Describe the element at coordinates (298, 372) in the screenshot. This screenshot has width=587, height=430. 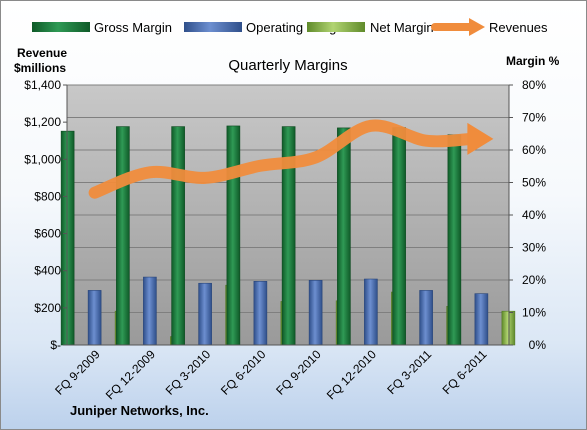
I see `x-tick-label: FQ 9-2010` at that location.